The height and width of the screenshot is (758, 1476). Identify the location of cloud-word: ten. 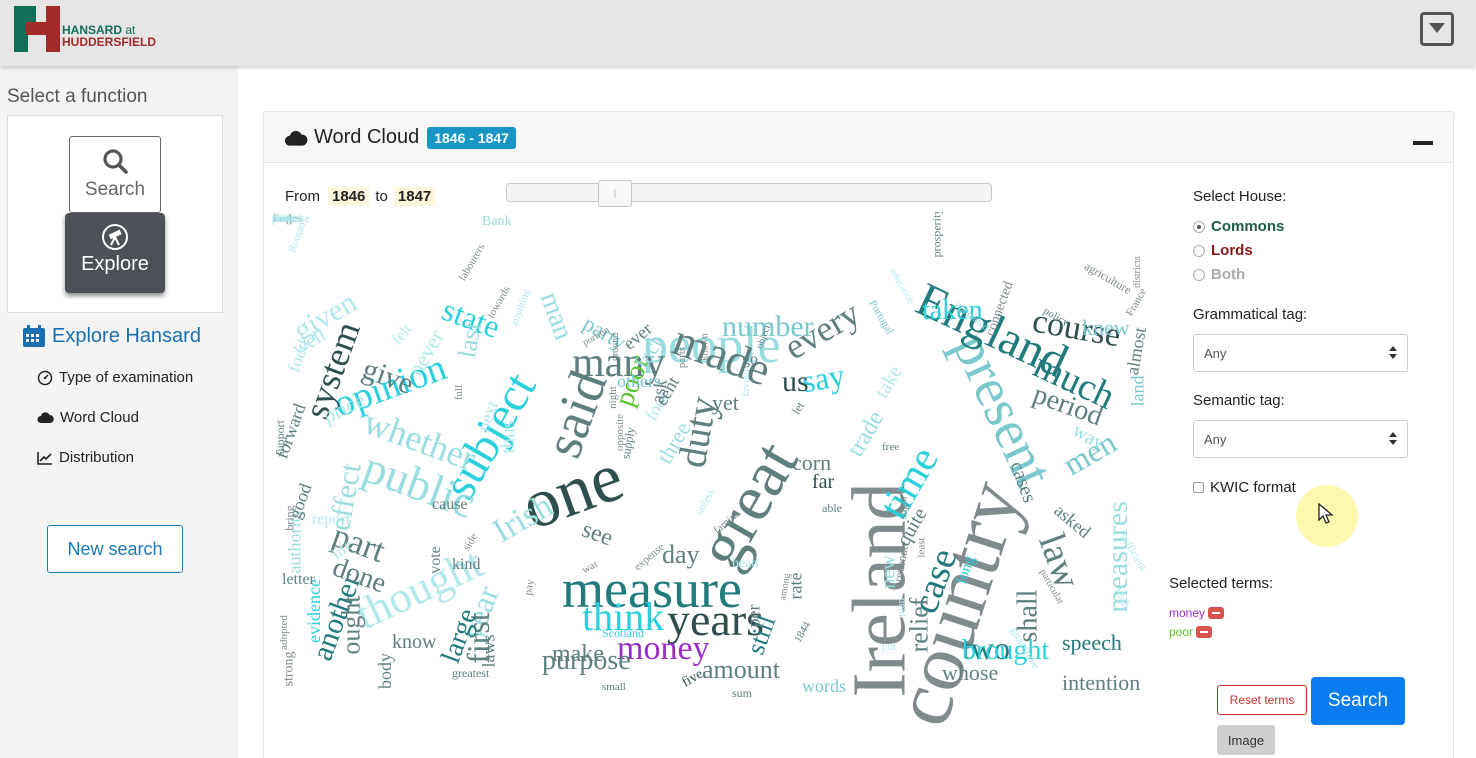
(279, 218).